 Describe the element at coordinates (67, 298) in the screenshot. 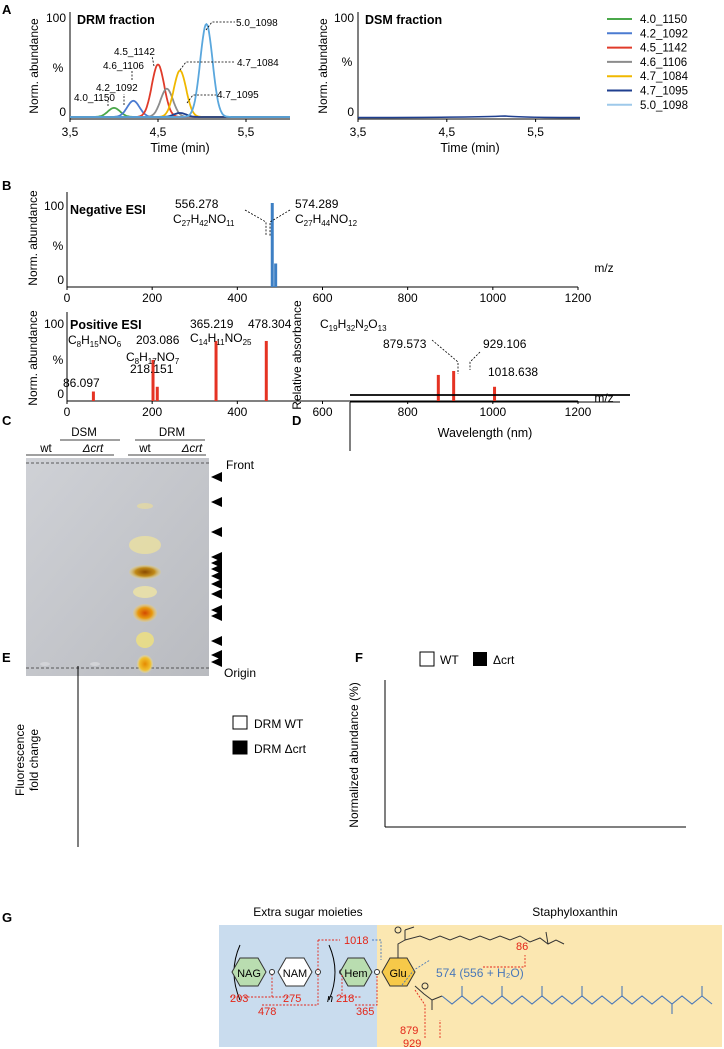

I see `mz-tick-label: 0` at that location.